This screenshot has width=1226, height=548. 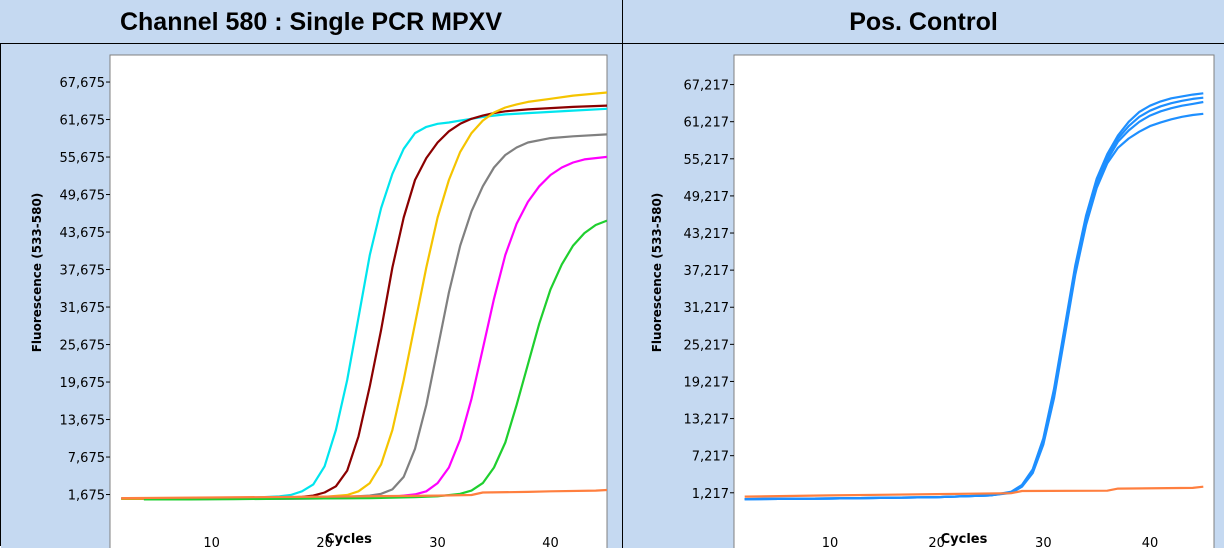 I want to click on y-tick-label: 7,217, so click(x=710, y=457).